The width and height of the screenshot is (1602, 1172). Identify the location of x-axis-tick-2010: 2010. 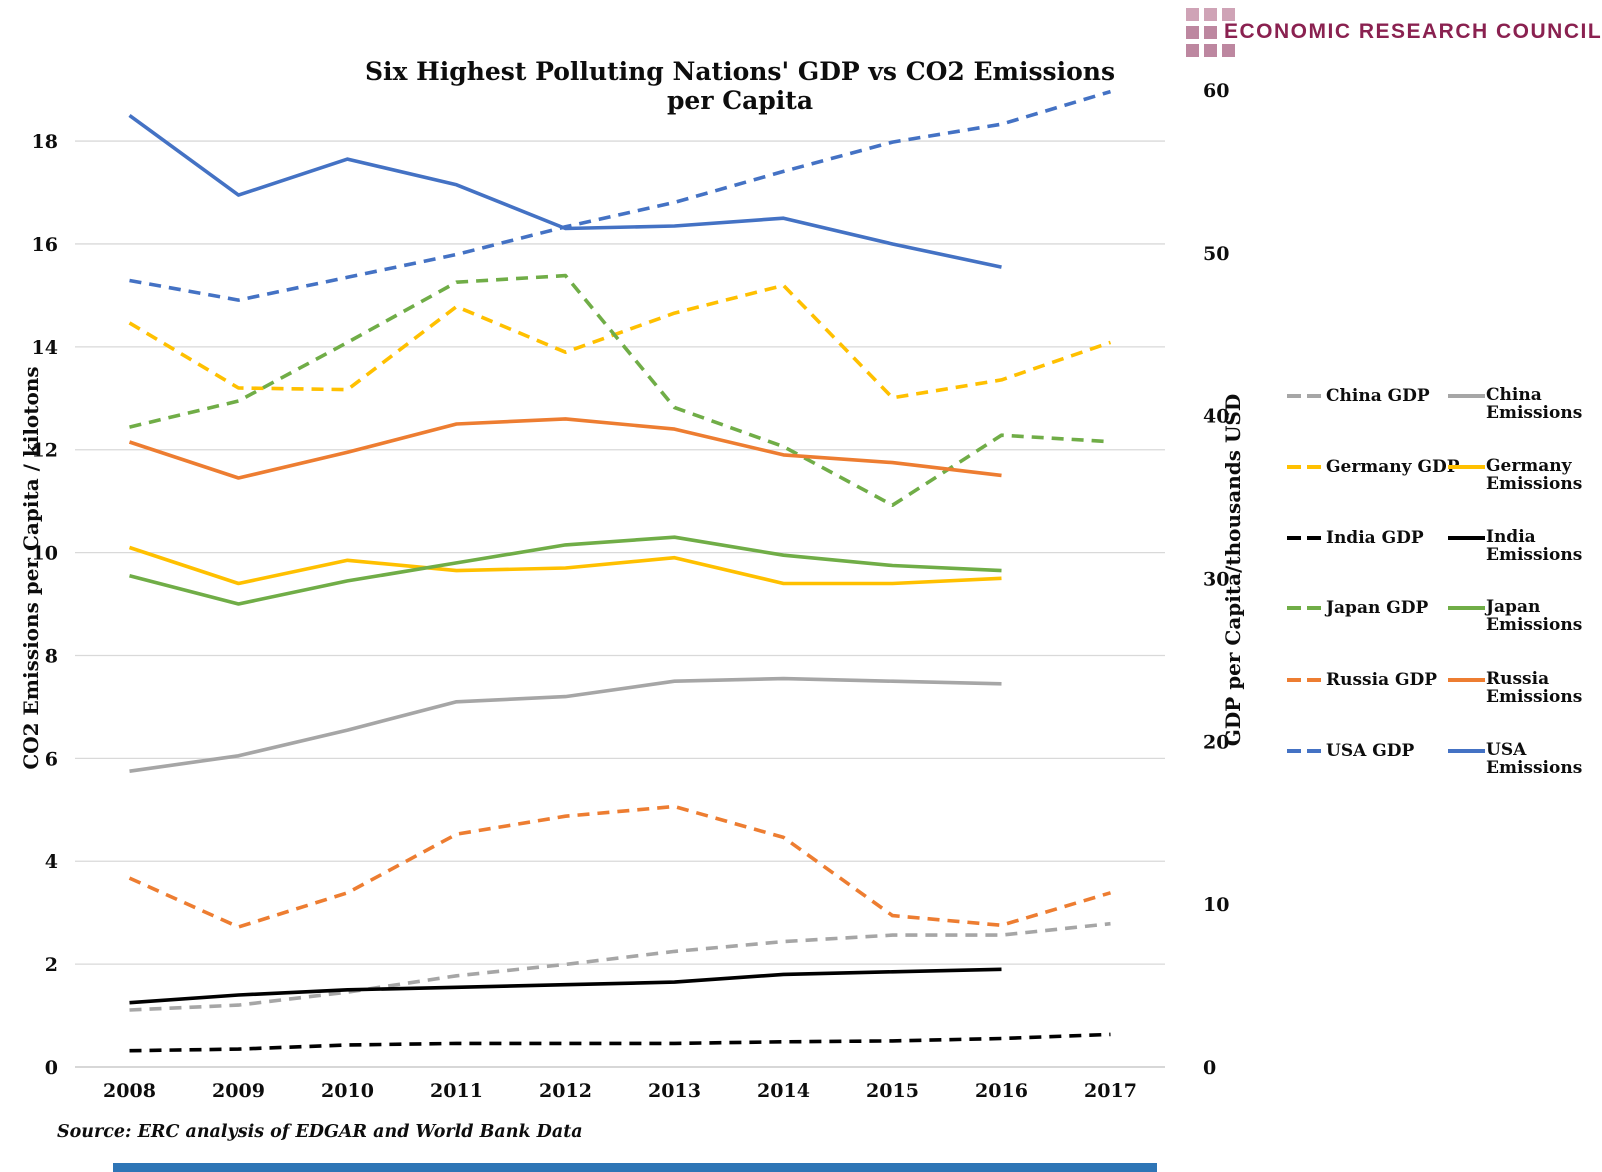
(347, 1091).